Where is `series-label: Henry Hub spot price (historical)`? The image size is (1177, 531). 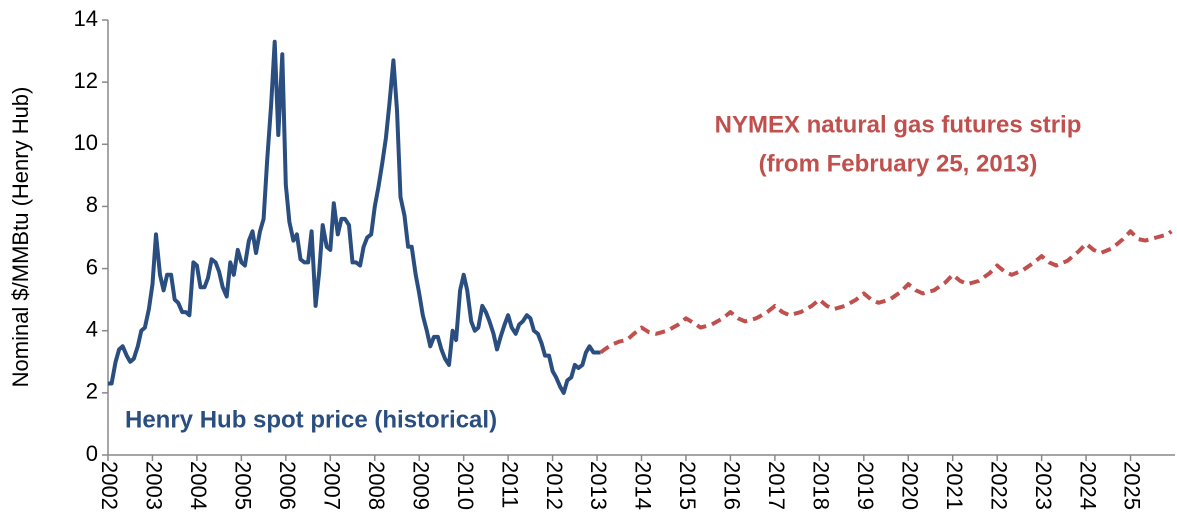 series-label: Henry Hub spot price (historical) is located at coordinates (311, 419).